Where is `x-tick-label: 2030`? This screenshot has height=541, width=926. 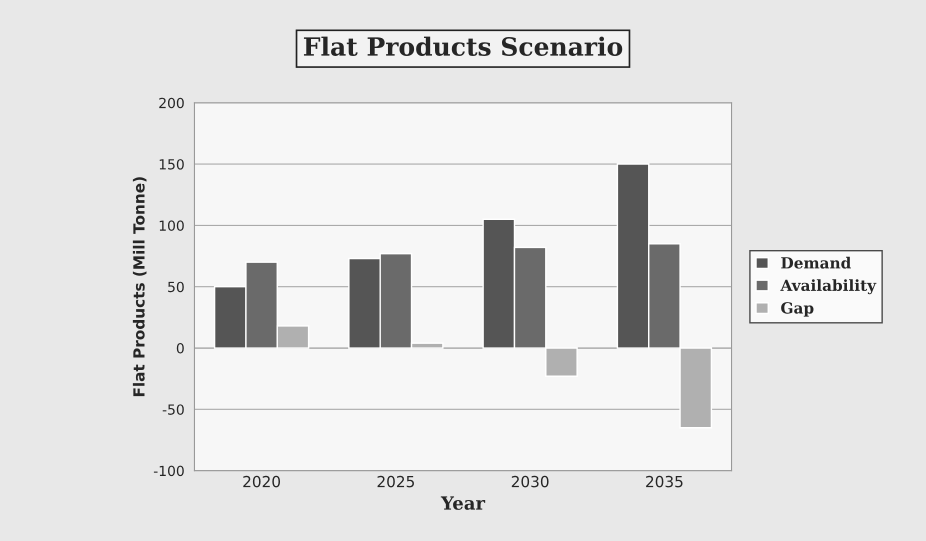 x-tick-label: 2030 is located at coordinates (530, 482).